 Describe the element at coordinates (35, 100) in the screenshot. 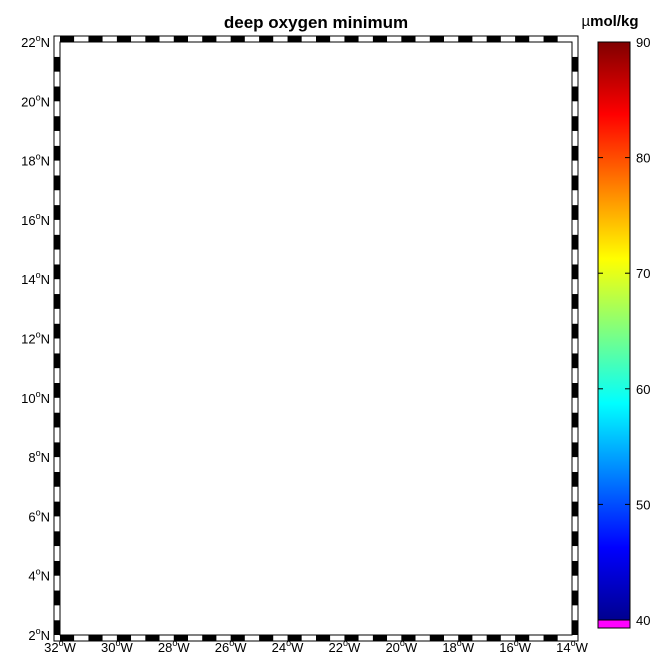

I see `y-tick-label: 20oN` at that location.